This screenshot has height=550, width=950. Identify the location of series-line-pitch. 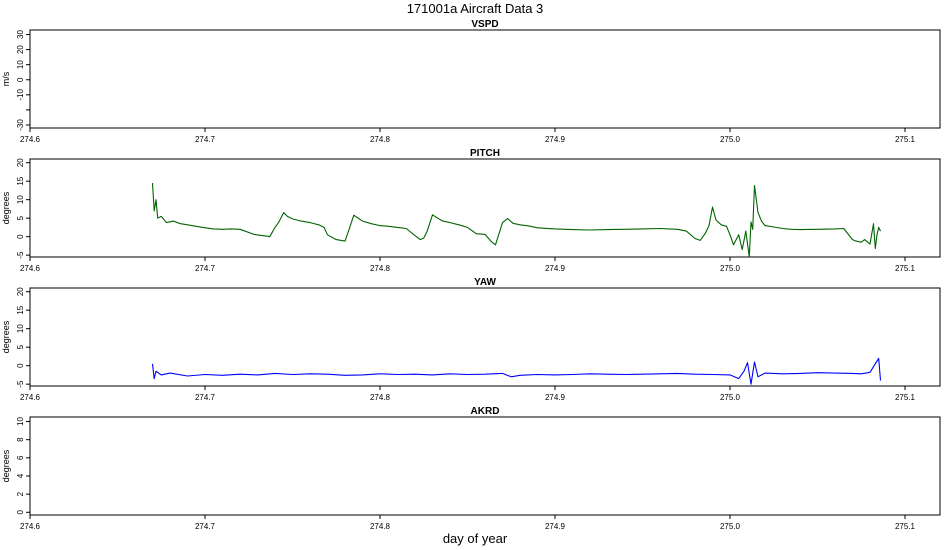
(516, 220).